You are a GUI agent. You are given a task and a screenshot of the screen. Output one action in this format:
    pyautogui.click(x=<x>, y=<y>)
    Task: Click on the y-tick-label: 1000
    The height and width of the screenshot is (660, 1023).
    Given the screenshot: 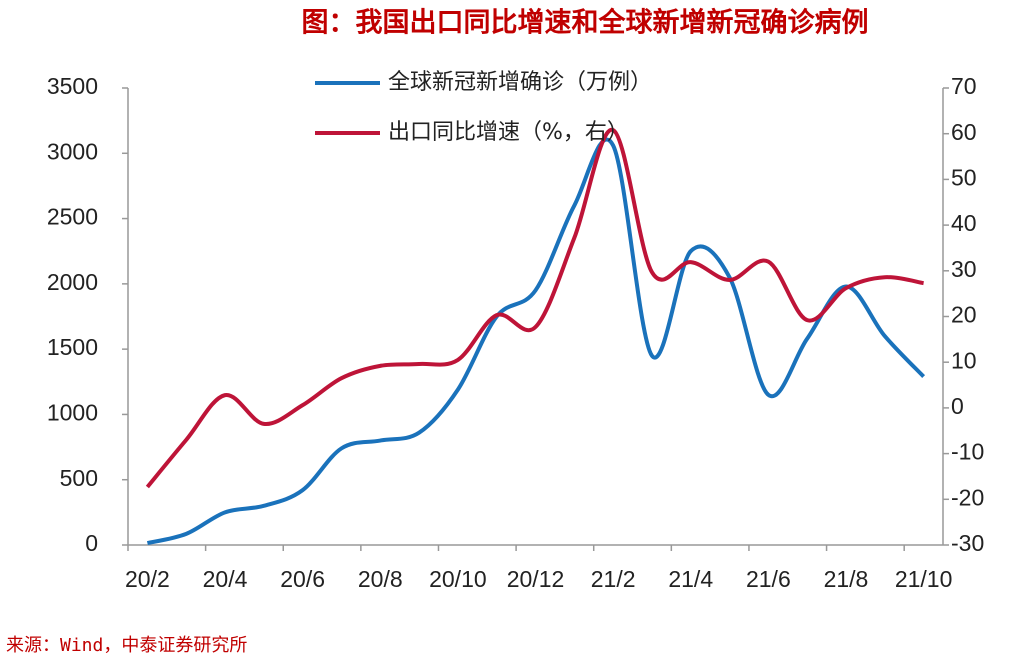 What is the action you would take?
    pyautogui.click(x=72, y=413)
    